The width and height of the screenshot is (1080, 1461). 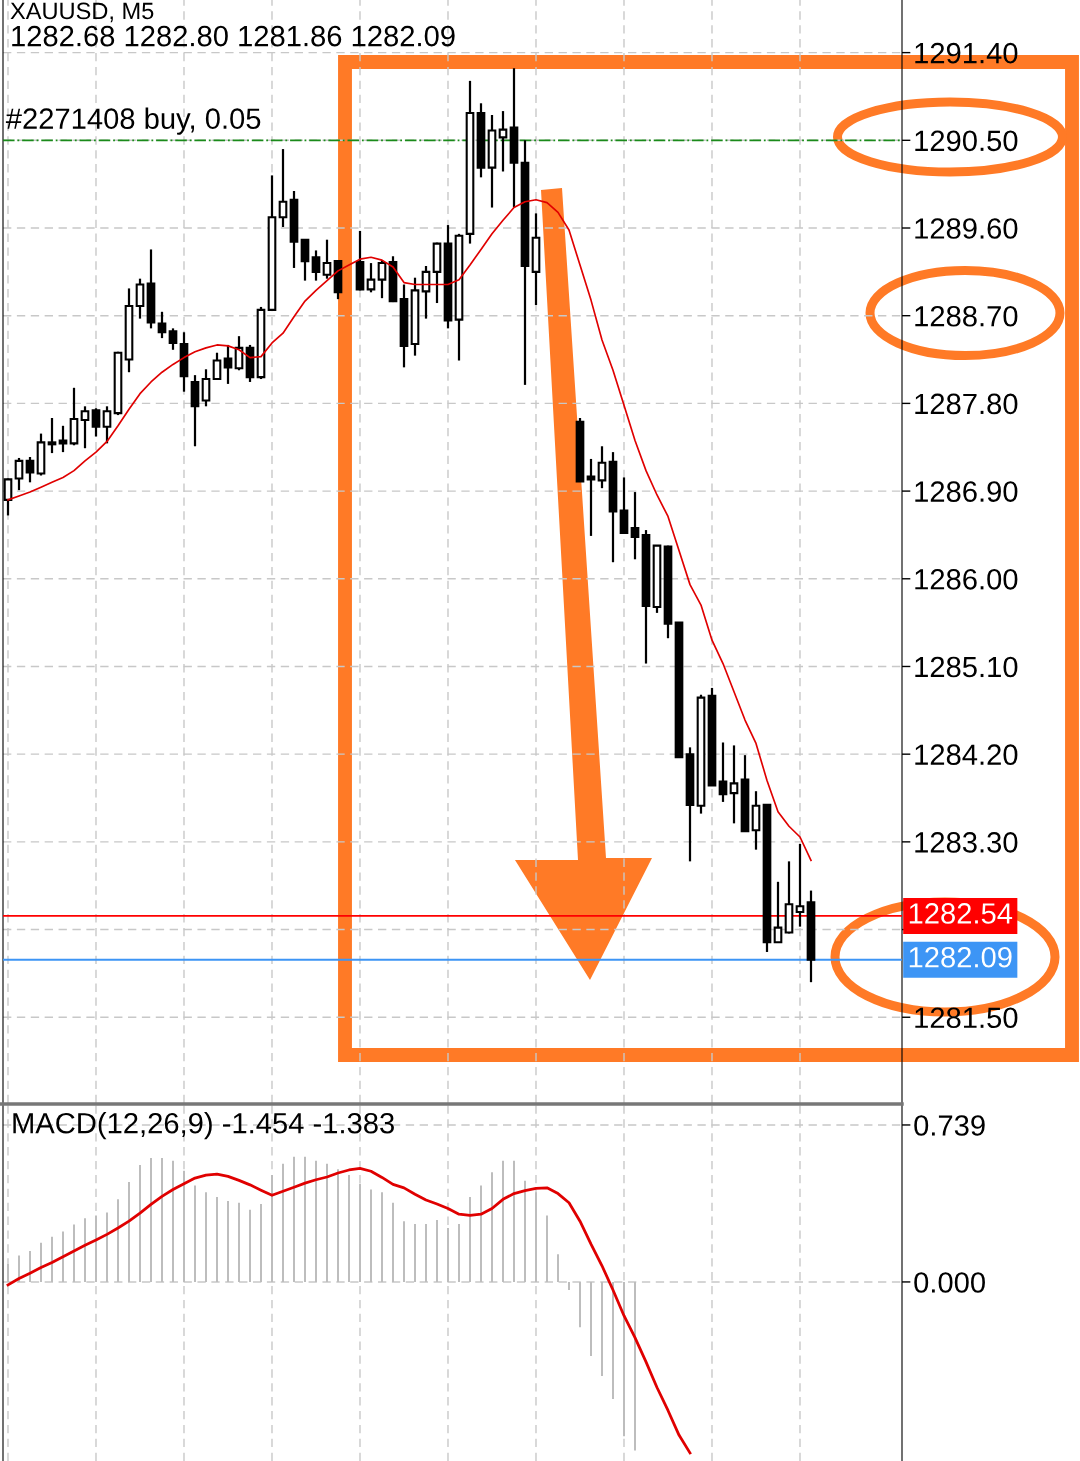 What do you see at coordinates (966, 755) in the screenshot?
I see `y-tick-label: 1284.20` at bounding box center [966, 755].